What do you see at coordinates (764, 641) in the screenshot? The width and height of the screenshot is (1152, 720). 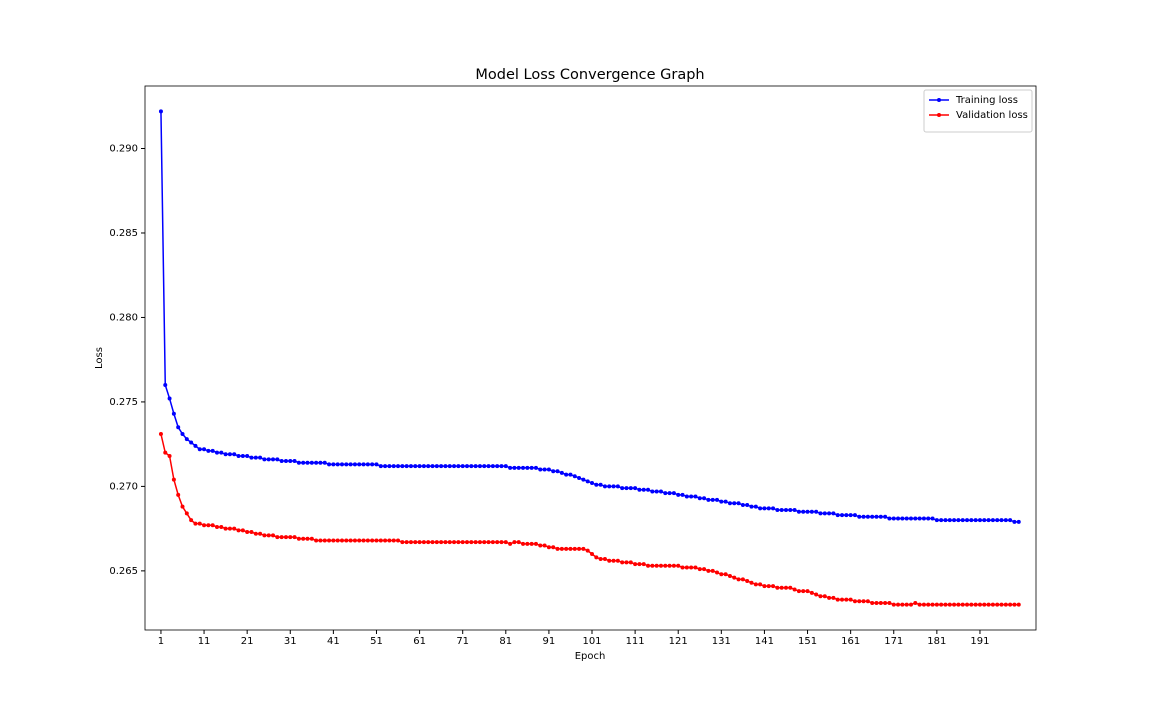 I see `x-tick-label: 141` at bounding box center [764, 641].